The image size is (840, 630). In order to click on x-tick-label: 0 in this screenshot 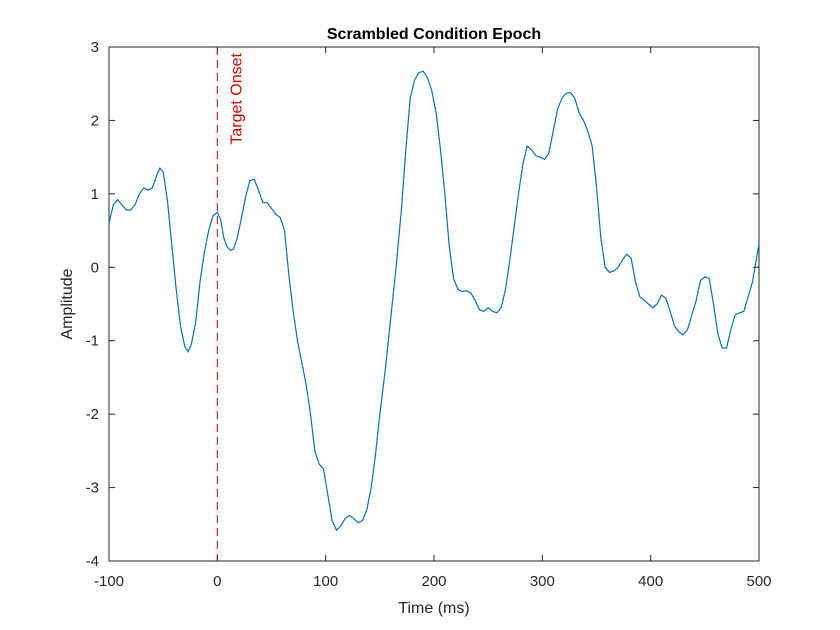, I will do `click(217, 581)`.